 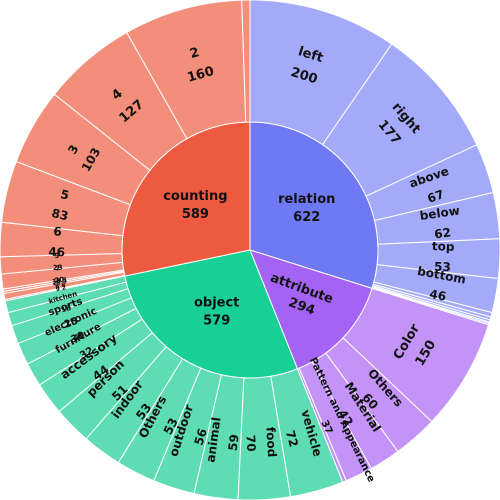 I want to click on subcategory-label-object-food-1: food, so click(x=271, y=442).